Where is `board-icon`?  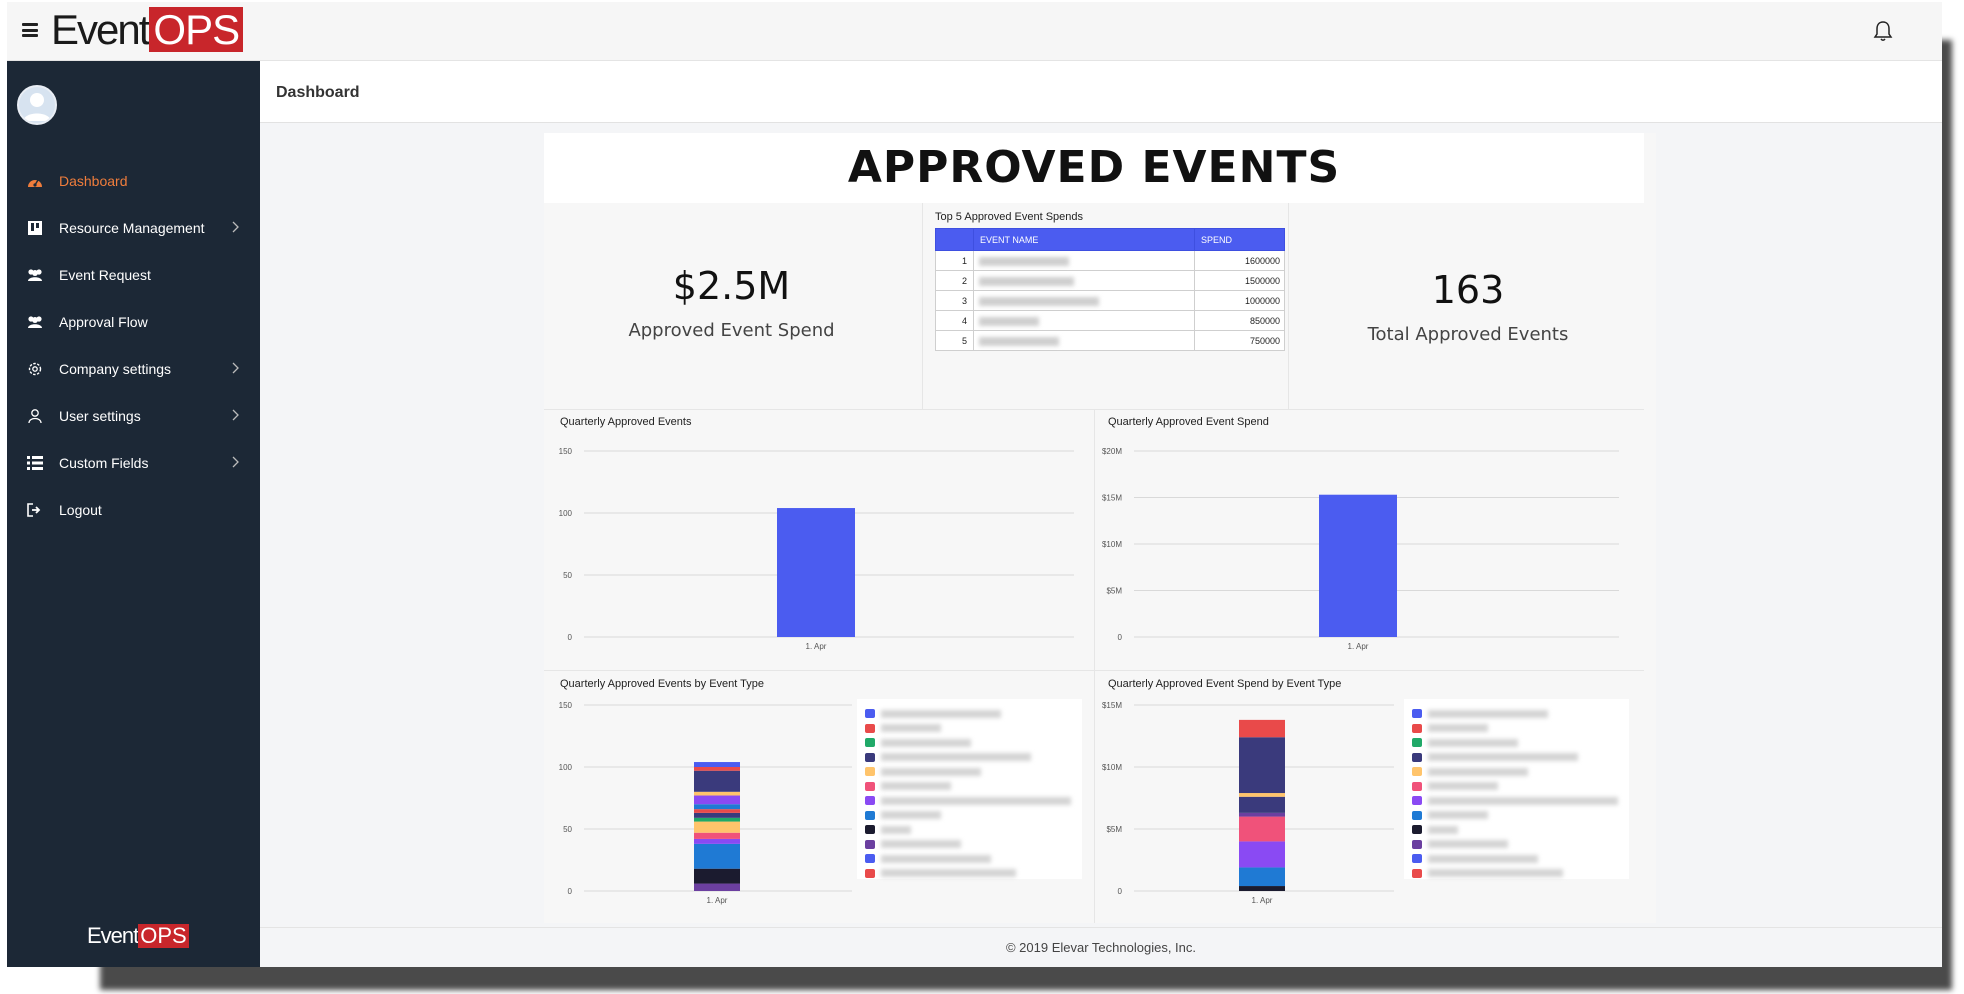 board-icon is located at coordinates (35, 228).